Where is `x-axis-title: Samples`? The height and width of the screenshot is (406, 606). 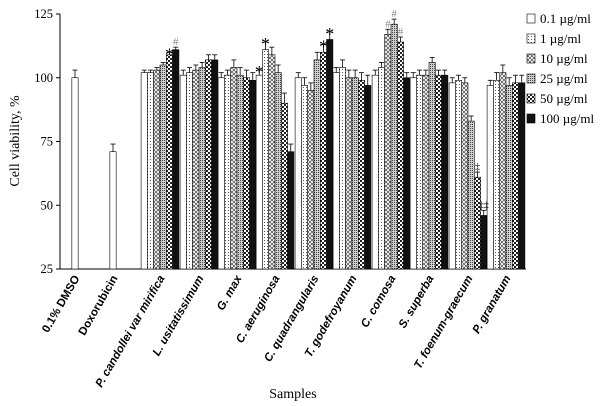 x-axis-title: Samples is located at coordinates (292, 394).